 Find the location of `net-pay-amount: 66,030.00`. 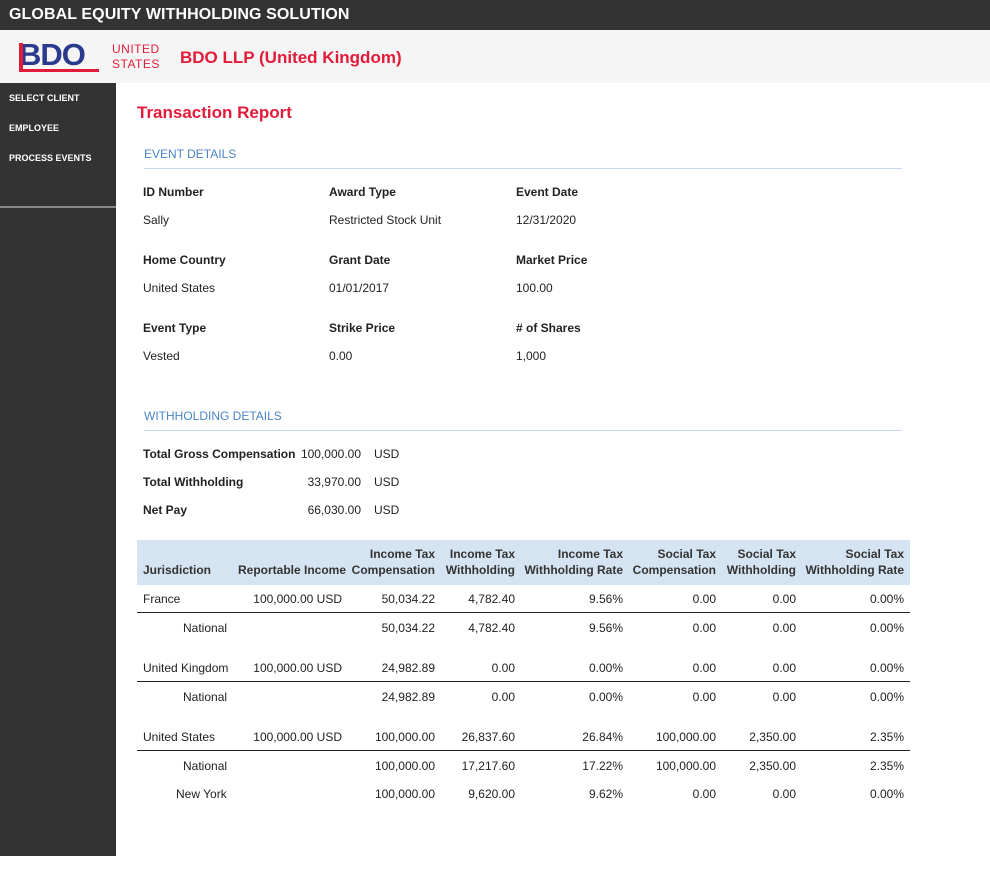

net-pay-amount: 66,030.00 is located at coordinates (334, 510).